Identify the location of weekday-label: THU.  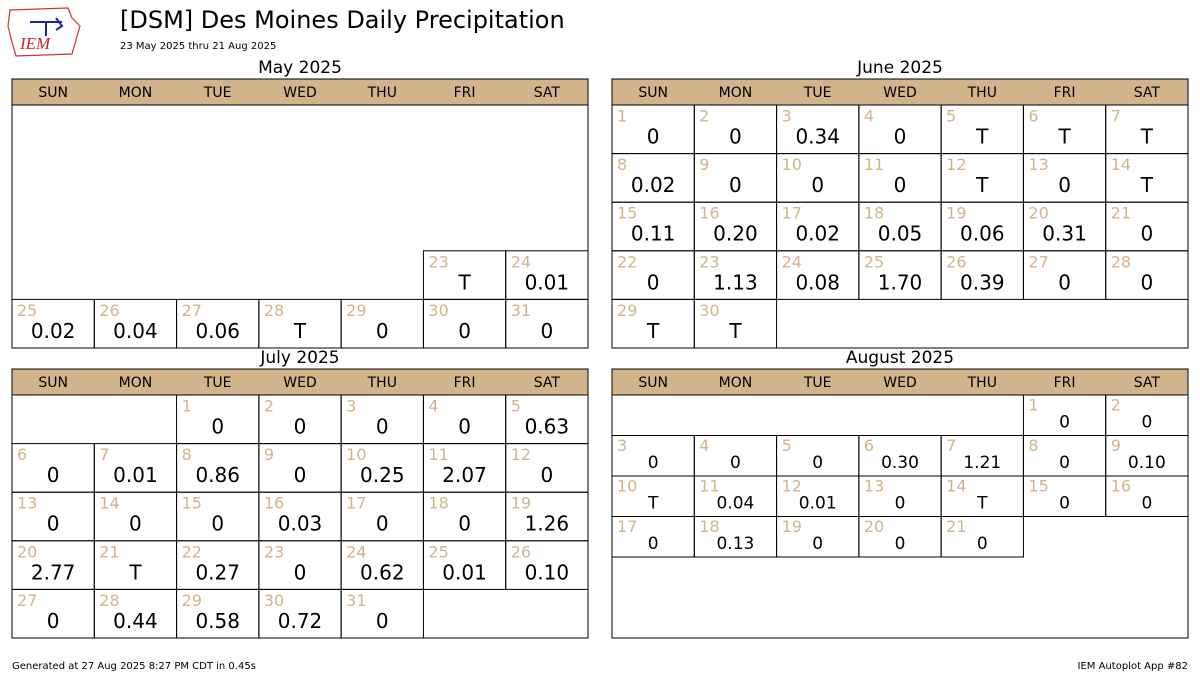
(982, 383).